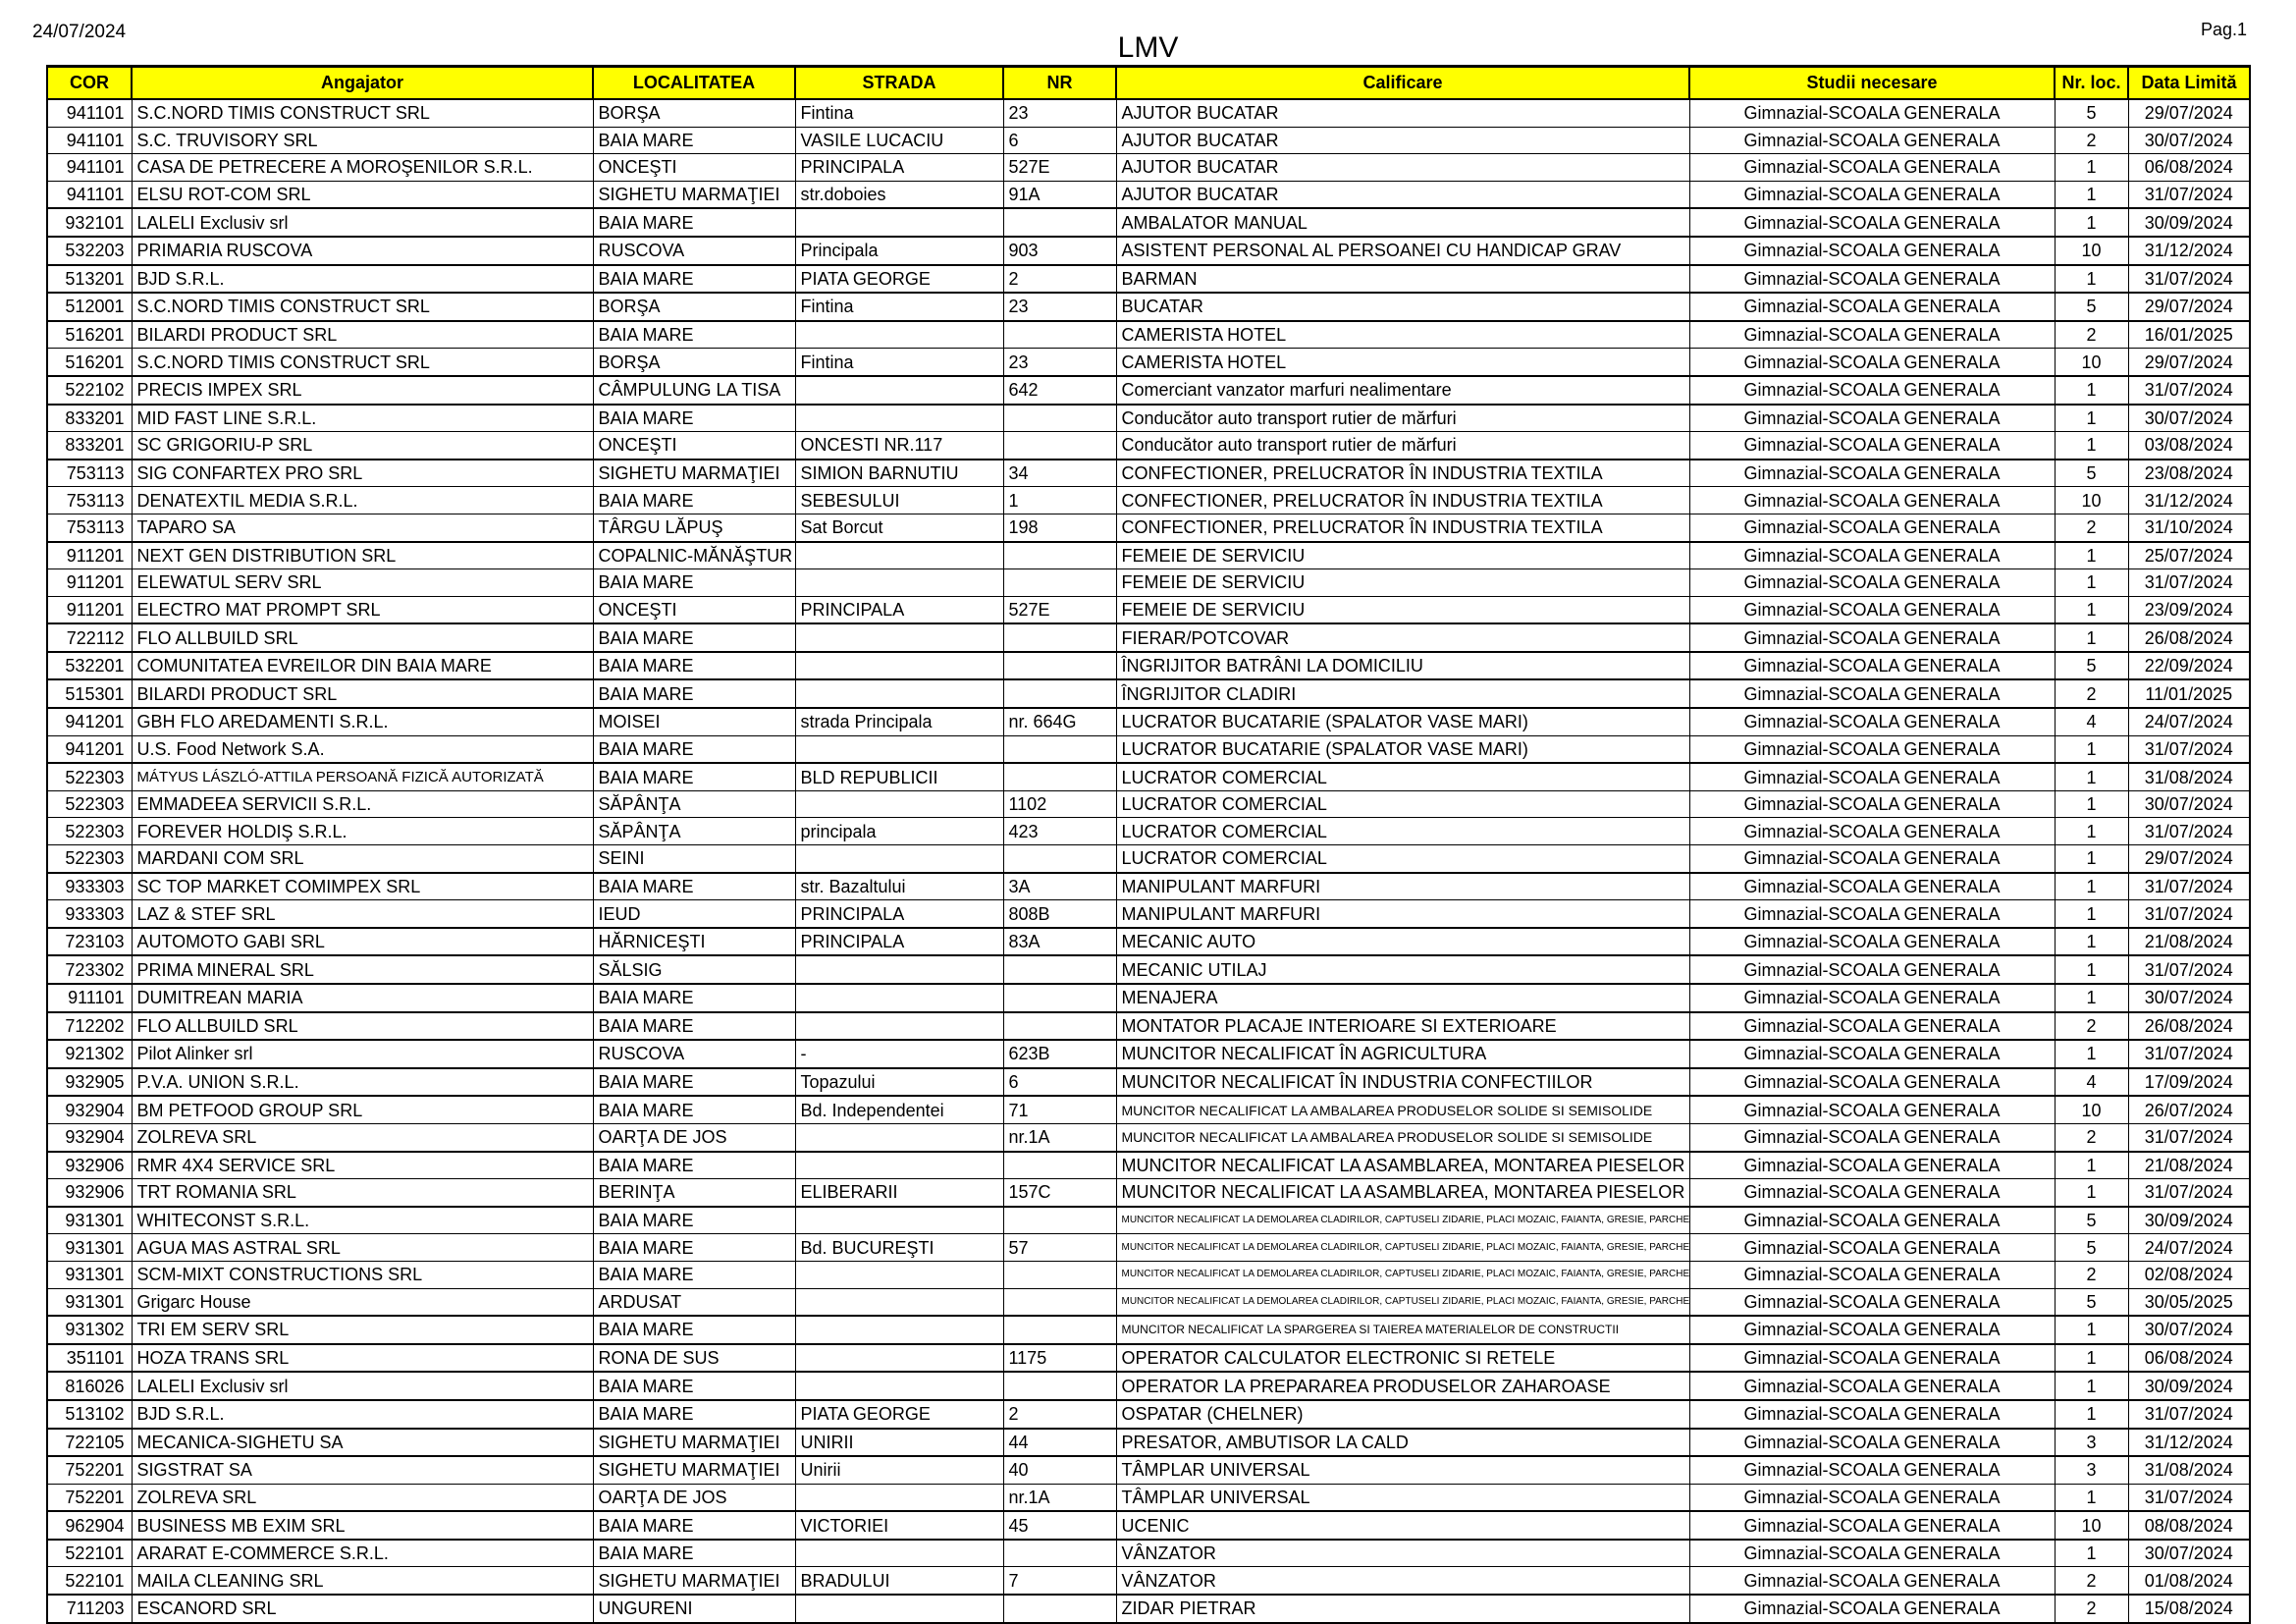 The width and height of the screenshot is (2296, 1624). What do you see at coordinates (694, 1470) in the screenshot?
I see `cell-localitatea: SIGHETU MARMAŢIEI` at bounding box center [694, 1470].